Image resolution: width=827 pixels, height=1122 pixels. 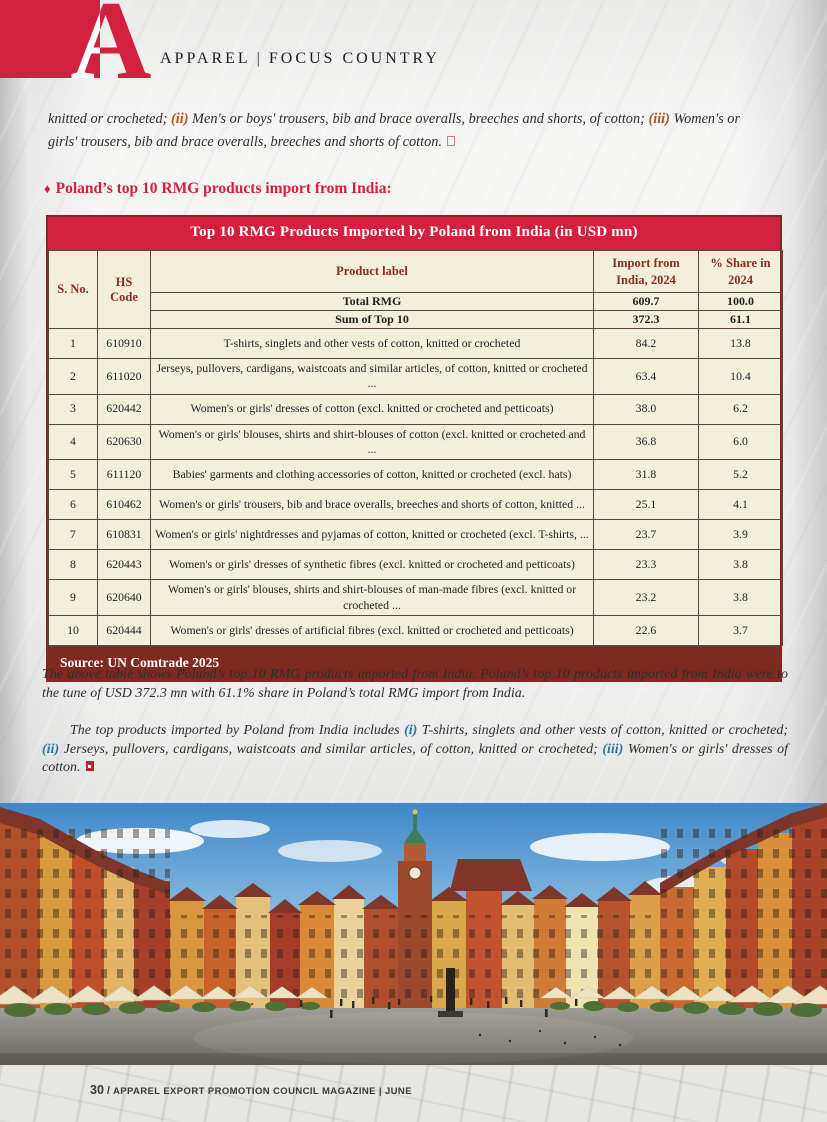 I want to click on end-mark-filled-icon, so click(x=89, y=766).